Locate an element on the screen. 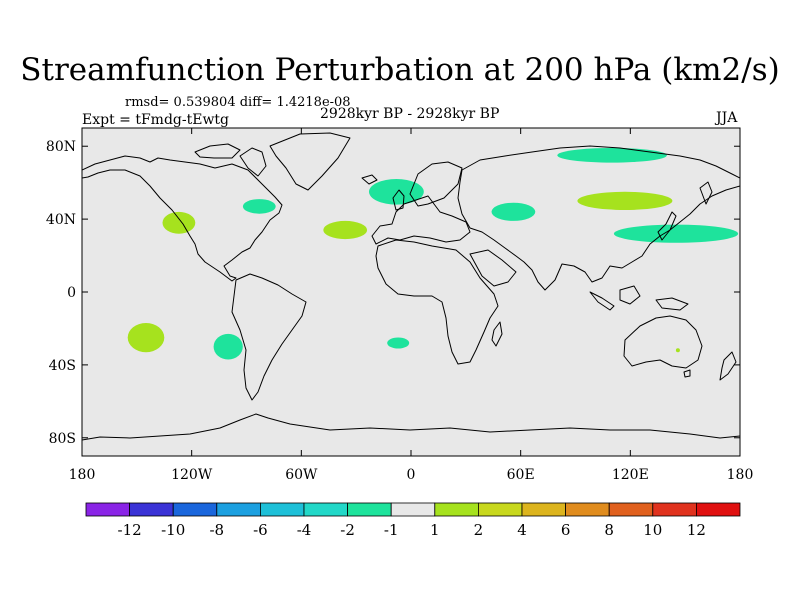 This screenshot has width=800, height=600. coast-japan is located at coordinates (667, 226).